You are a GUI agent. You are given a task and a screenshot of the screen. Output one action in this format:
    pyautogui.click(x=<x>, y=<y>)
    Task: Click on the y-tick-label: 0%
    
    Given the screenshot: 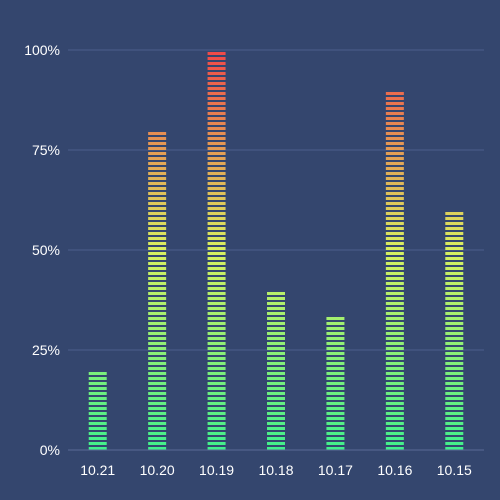 What is the action you would take?
    pyautogui.click(x=50, y=450)
    